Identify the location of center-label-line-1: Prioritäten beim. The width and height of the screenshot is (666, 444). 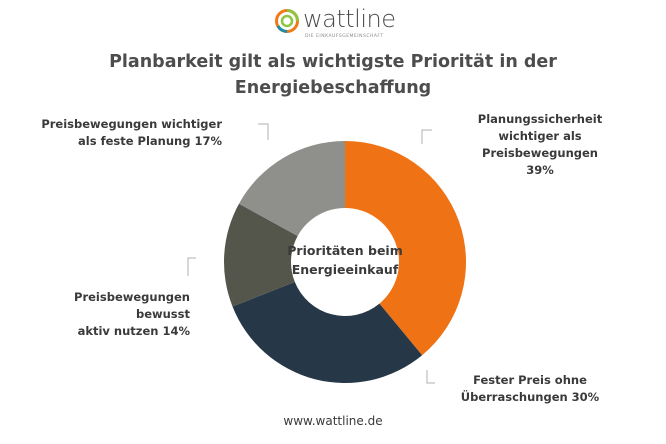
(345, 250).